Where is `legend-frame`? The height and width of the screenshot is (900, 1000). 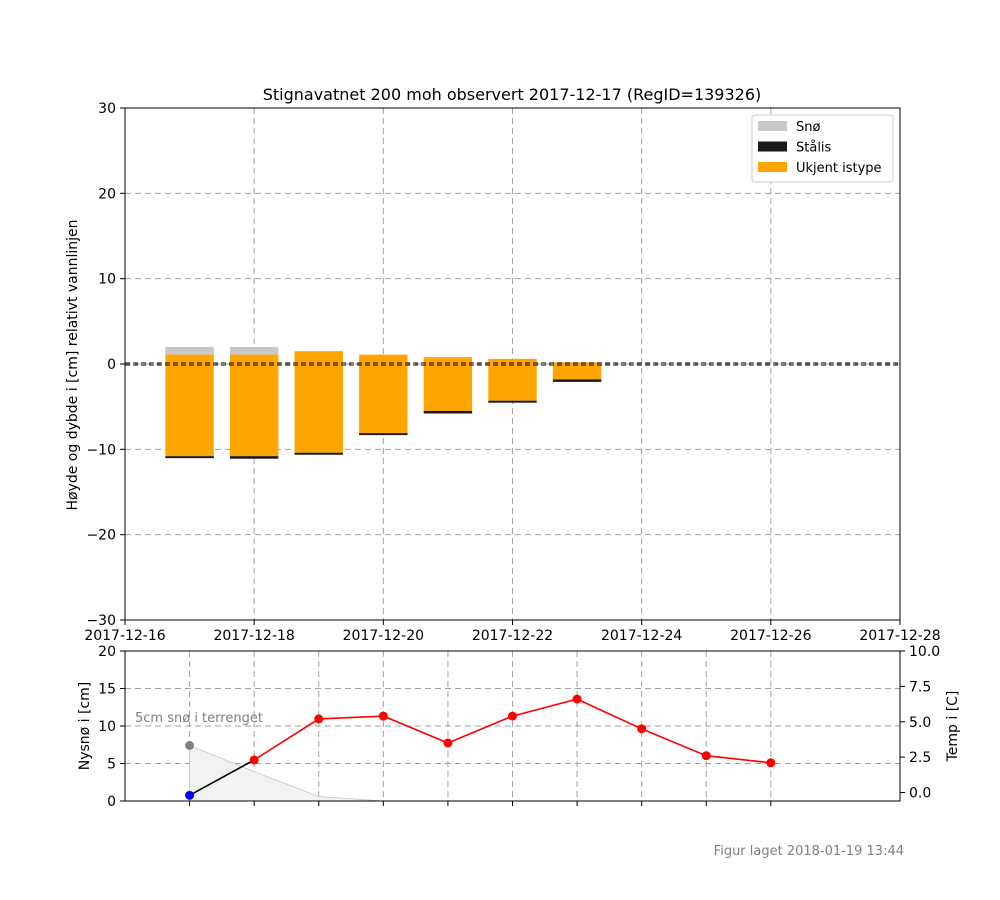
legend-frame is located at coordinates (822, 148).